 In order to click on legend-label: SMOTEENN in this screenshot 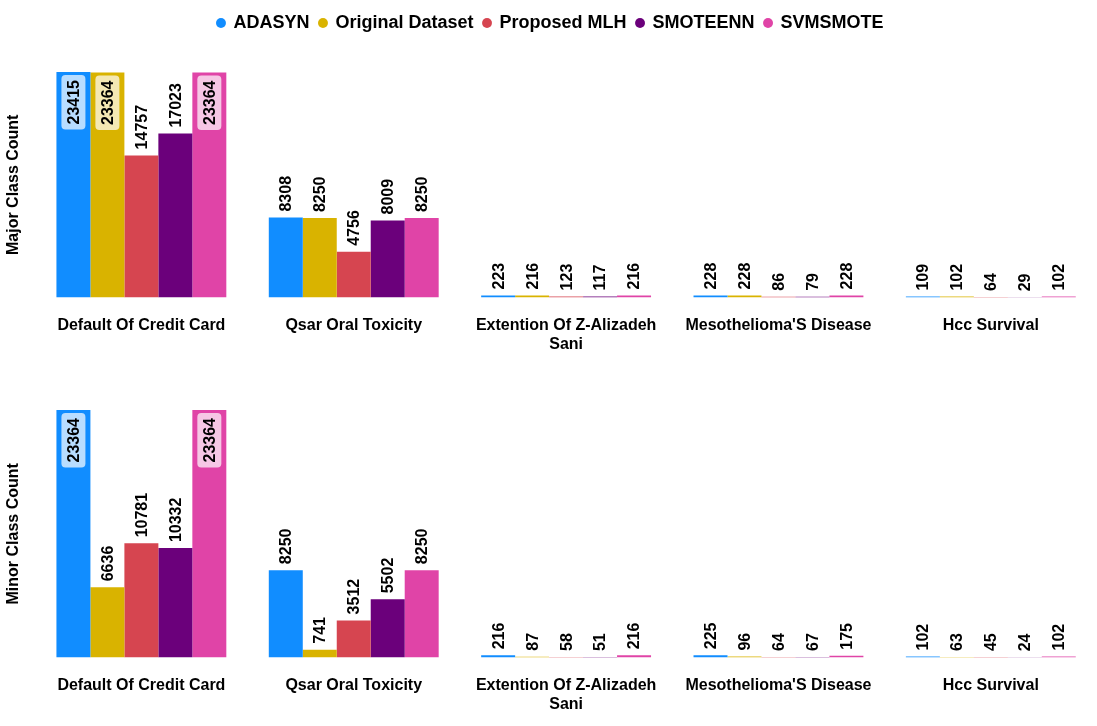, I will do `click(703, 21)`.